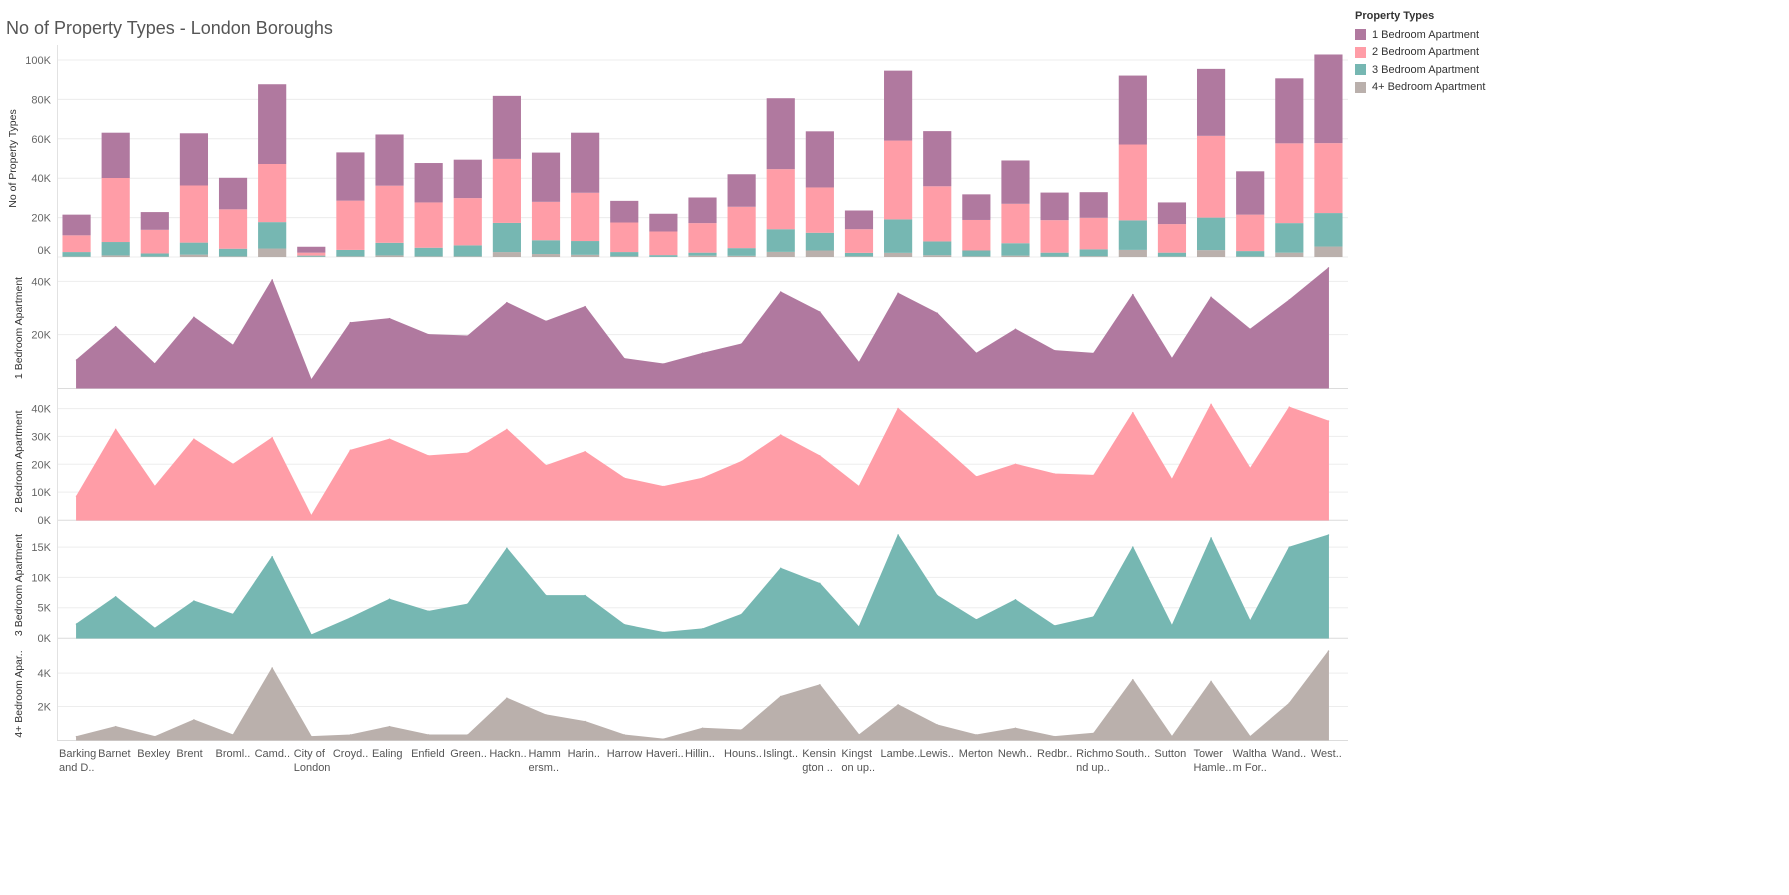 This screenshot has height=895, width=1789. I want to click on x-tick-label: Barking and D.., so click(77, 761).